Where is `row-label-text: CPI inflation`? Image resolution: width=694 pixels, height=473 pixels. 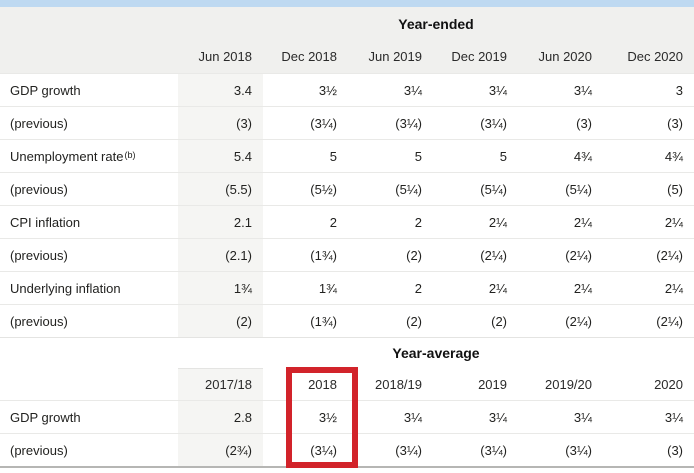 row-label-text: CPI inflation is located at coordinates (45, 222).